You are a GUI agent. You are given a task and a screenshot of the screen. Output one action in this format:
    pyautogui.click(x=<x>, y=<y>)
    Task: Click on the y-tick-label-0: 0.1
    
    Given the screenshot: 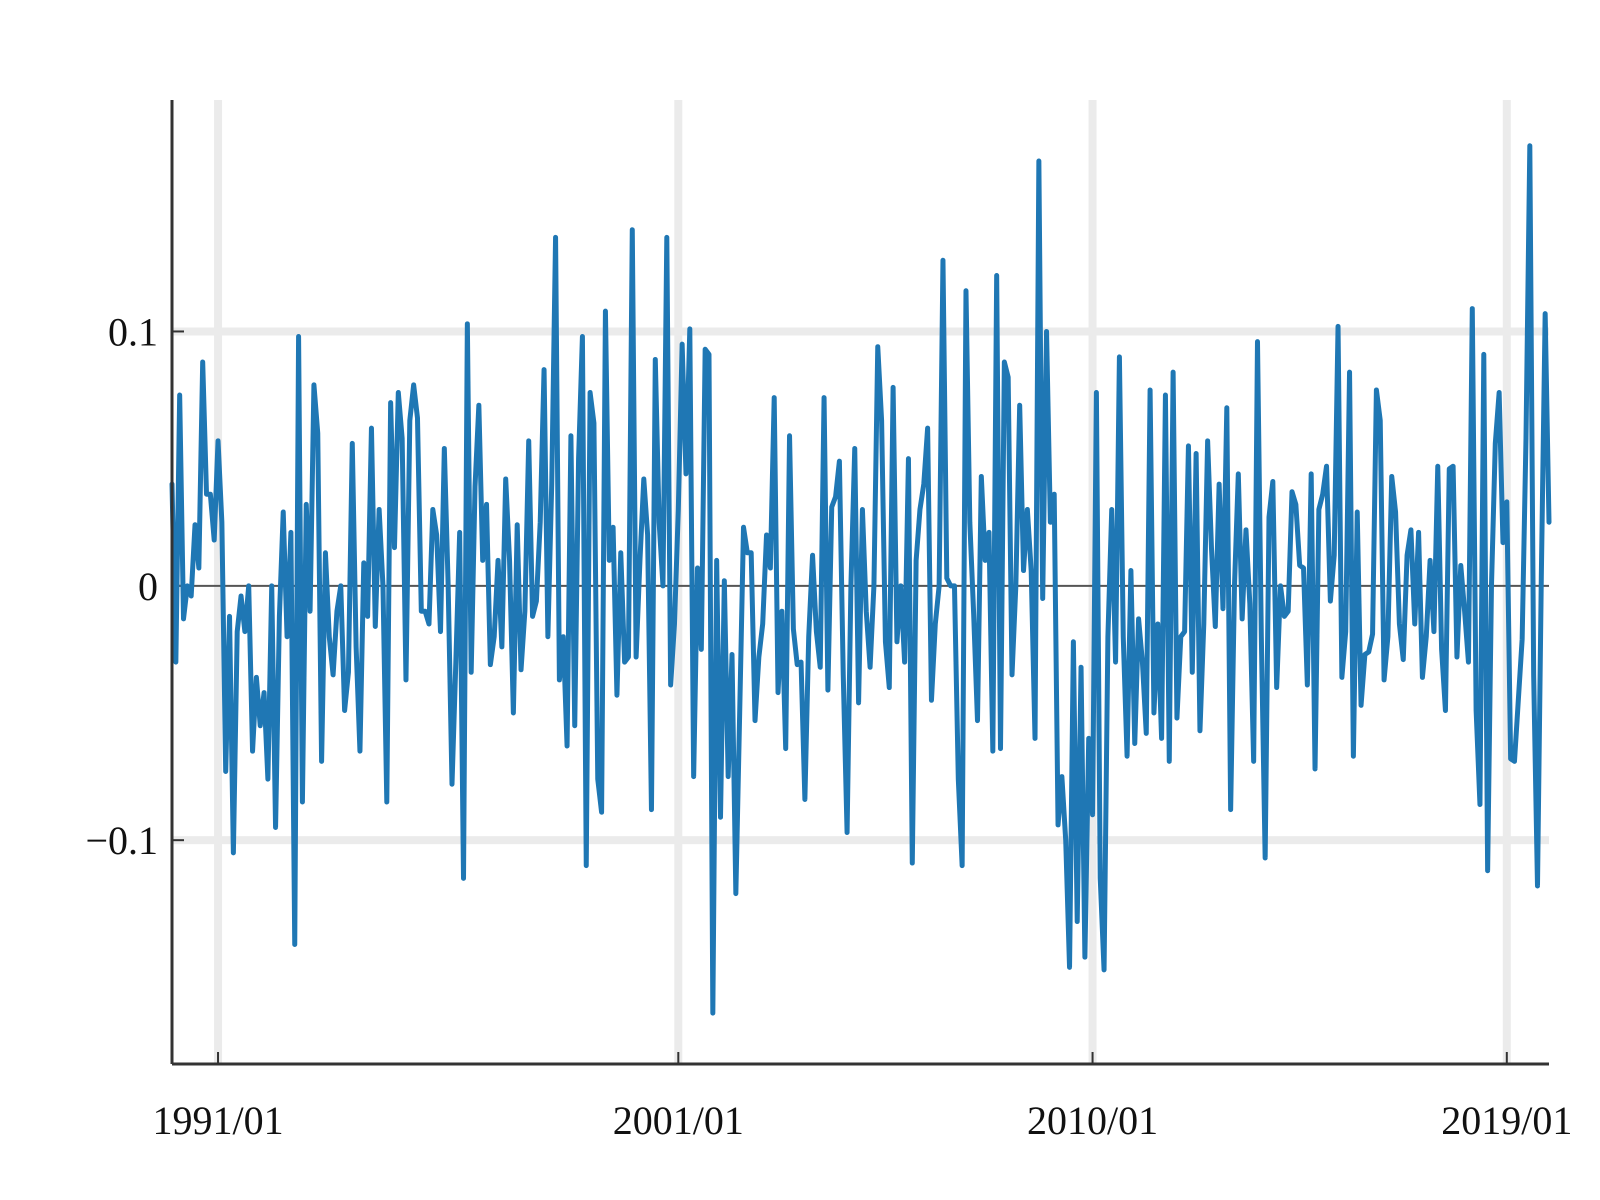 What is the action you would take?
    pyautogui.click(x=133, y=331)
    